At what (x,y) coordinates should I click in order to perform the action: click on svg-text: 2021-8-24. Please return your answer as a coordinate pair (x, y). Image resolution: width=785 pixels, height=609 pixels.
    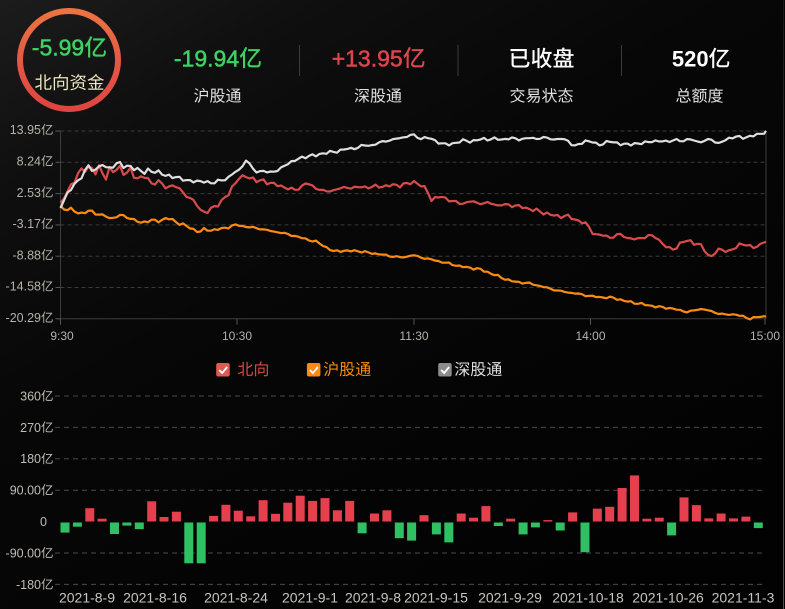
    Looking at the image, I should click on (236, 598).